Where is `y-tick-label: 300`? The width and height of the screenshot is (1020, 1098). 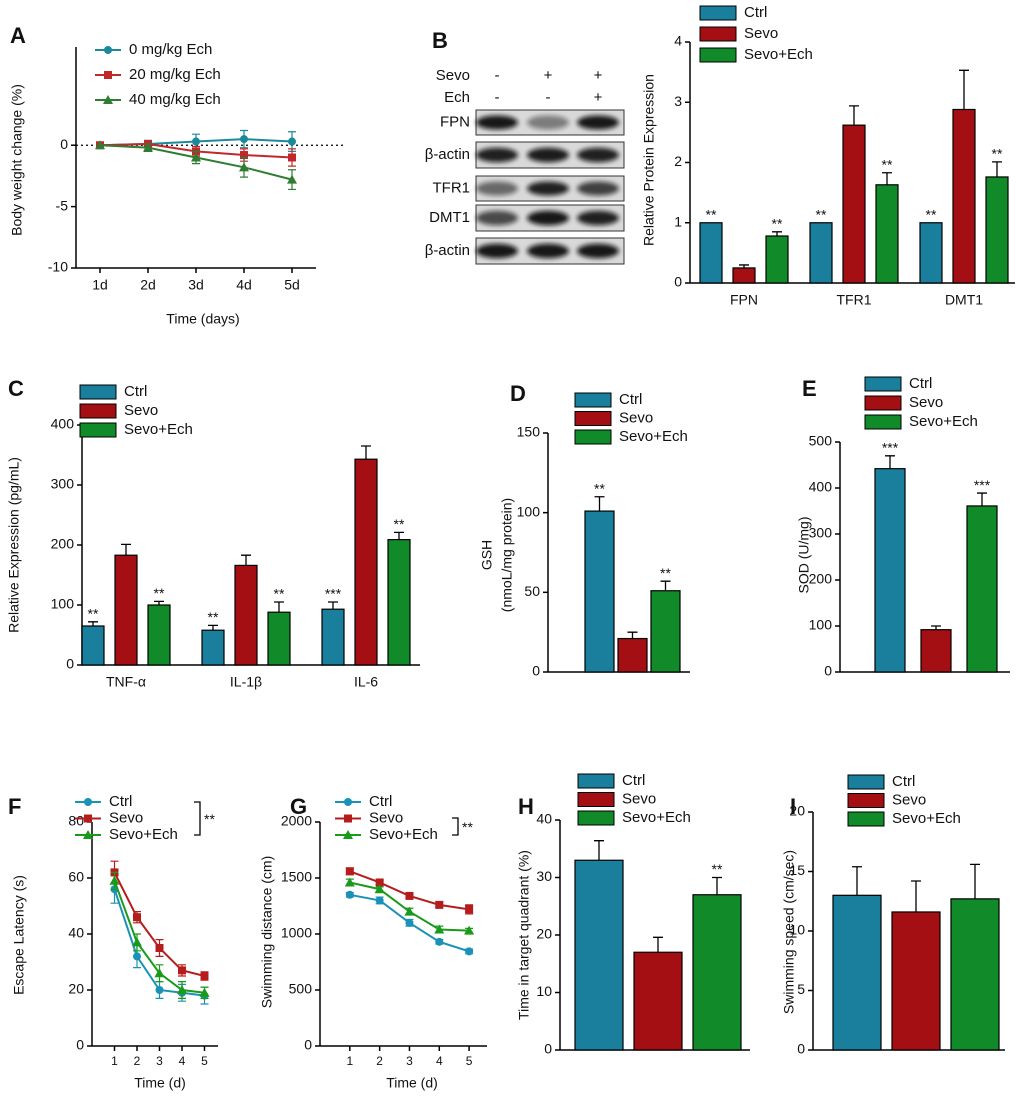 y-tick-label: 300 is located at coordinates (63, 484).